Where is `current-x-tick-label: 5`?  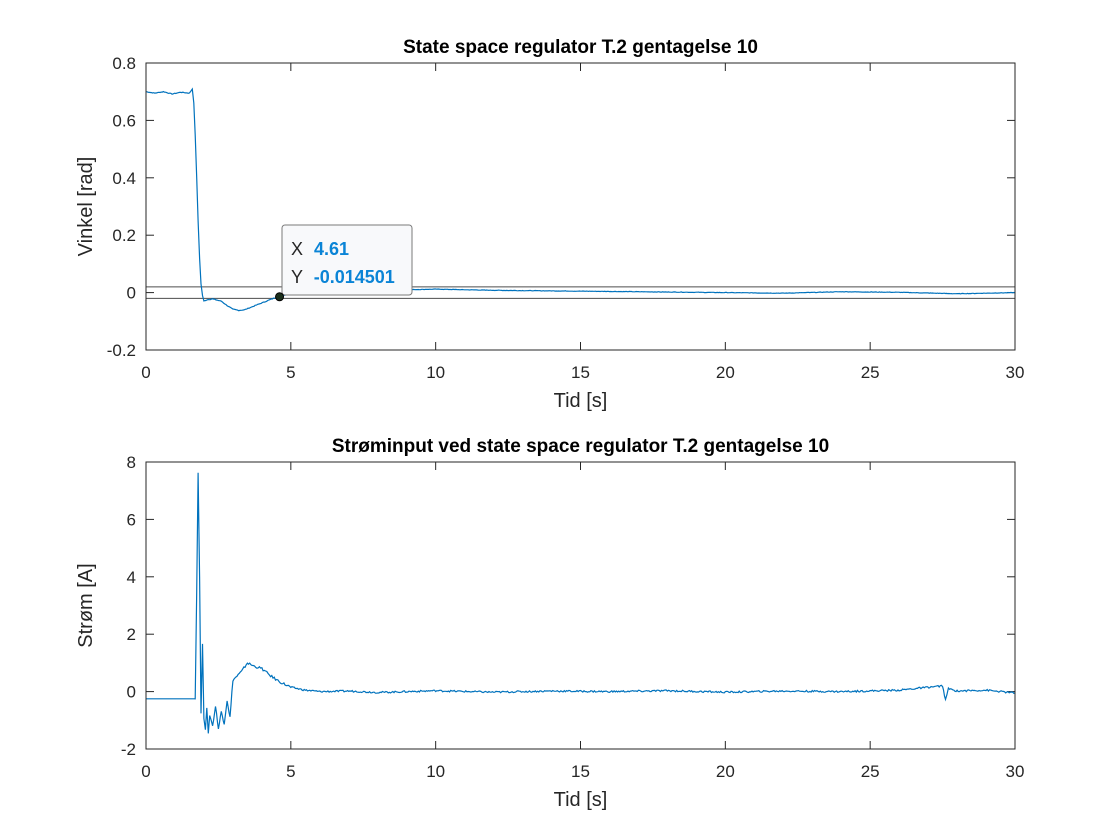
current-x-tick-label: 5 is located at coordinates (290, 771).